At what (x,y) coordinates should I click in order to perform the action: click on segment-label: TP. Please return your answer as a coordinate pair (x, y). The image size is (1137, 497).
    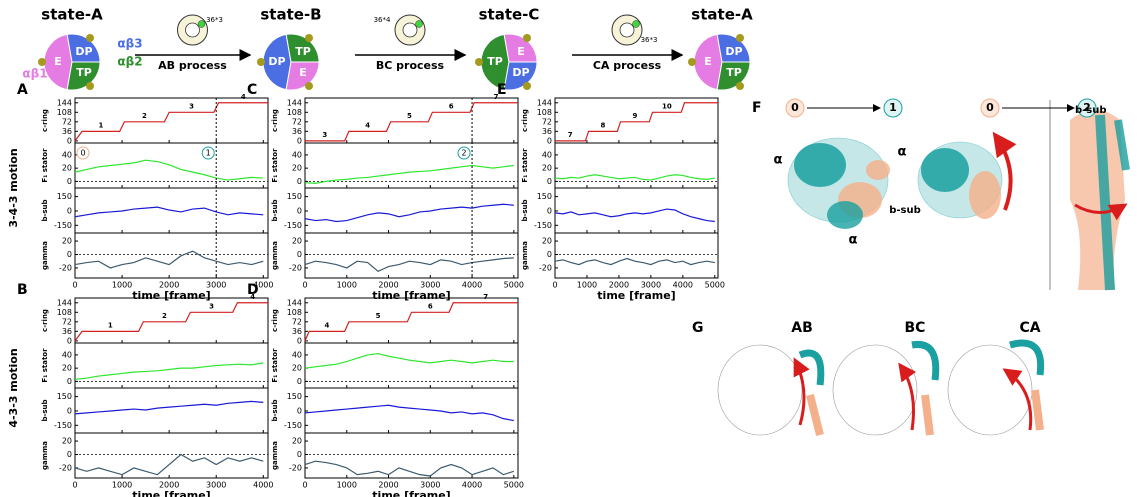
    Looking at the image, I should click on (495, 61).